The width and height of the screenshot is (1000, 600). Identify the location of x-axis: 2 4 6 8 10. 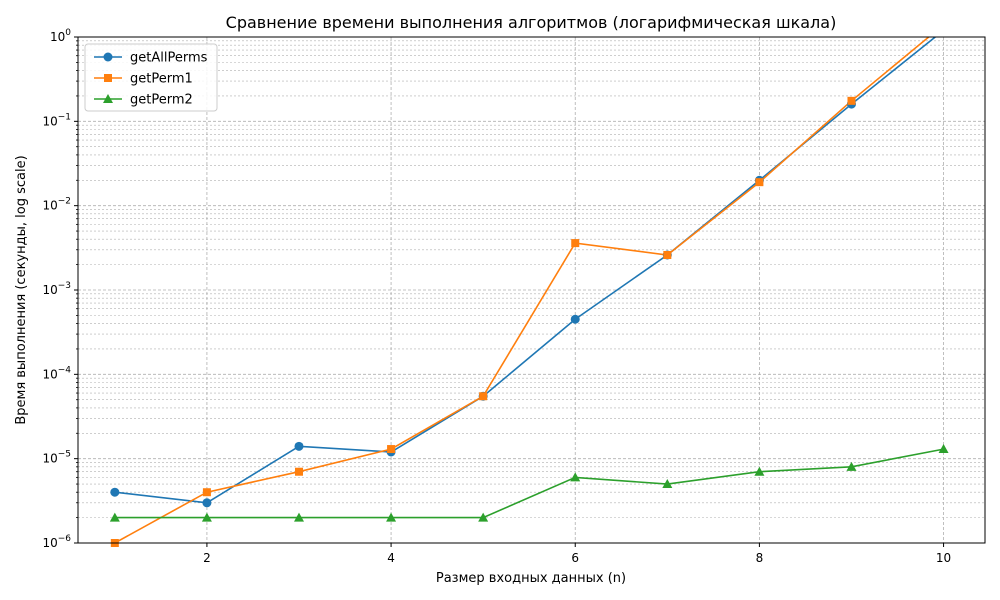
(577, 554).